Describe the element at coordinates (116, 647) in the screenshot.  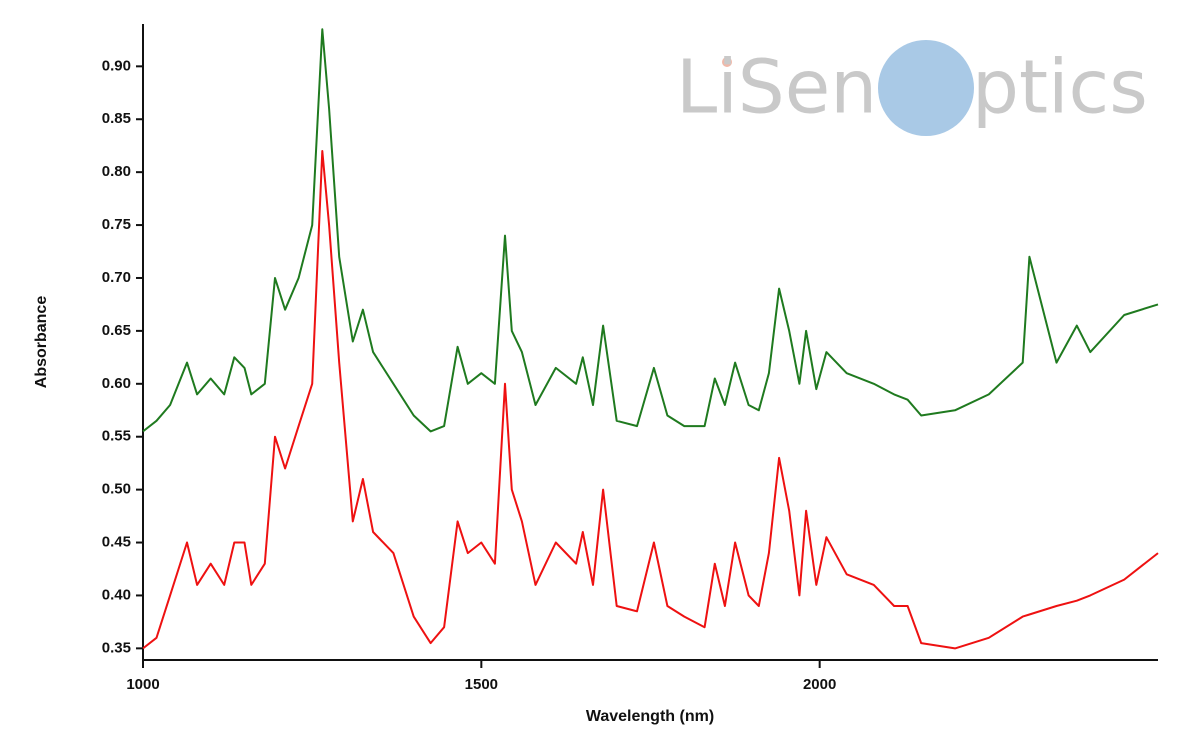
I see `y-tick-label: 0.35` at that location.